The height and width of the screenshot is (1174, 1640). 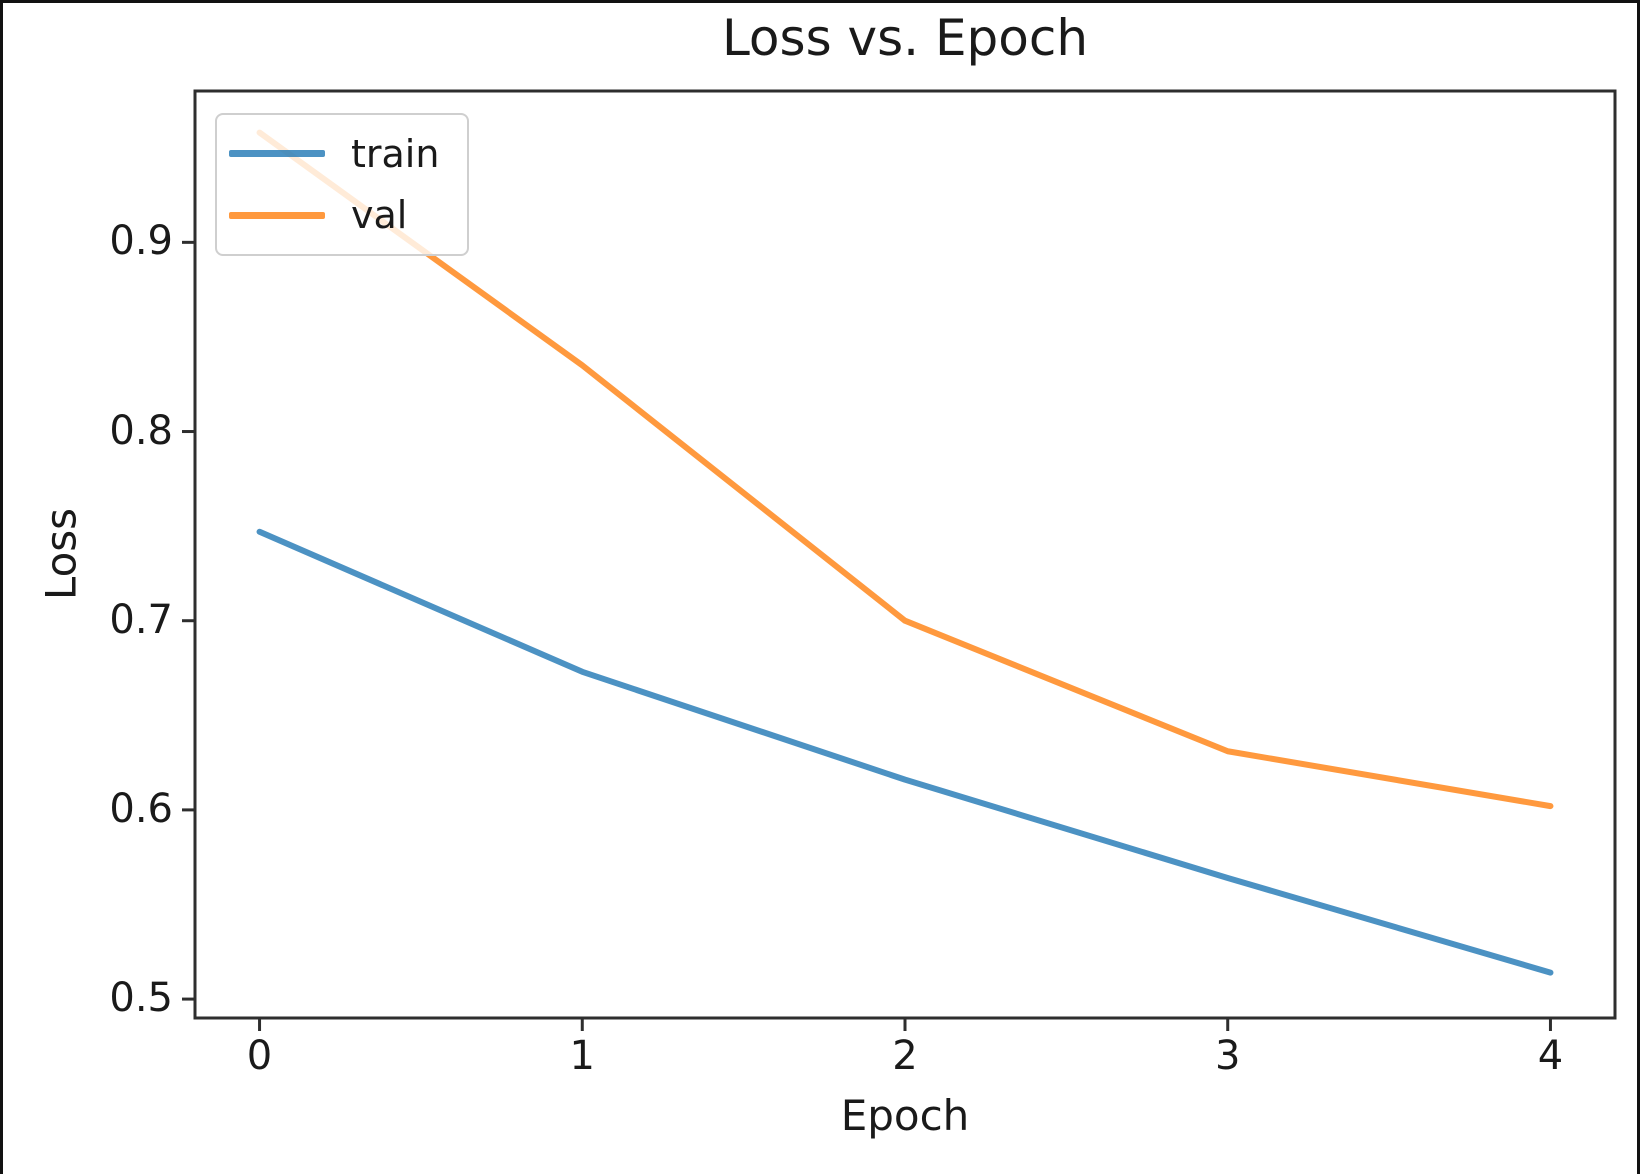 What do you see at coordinates (342, 154) in the screenshot?
I see `legend-item-train: train` at bounding box center [342, 154].